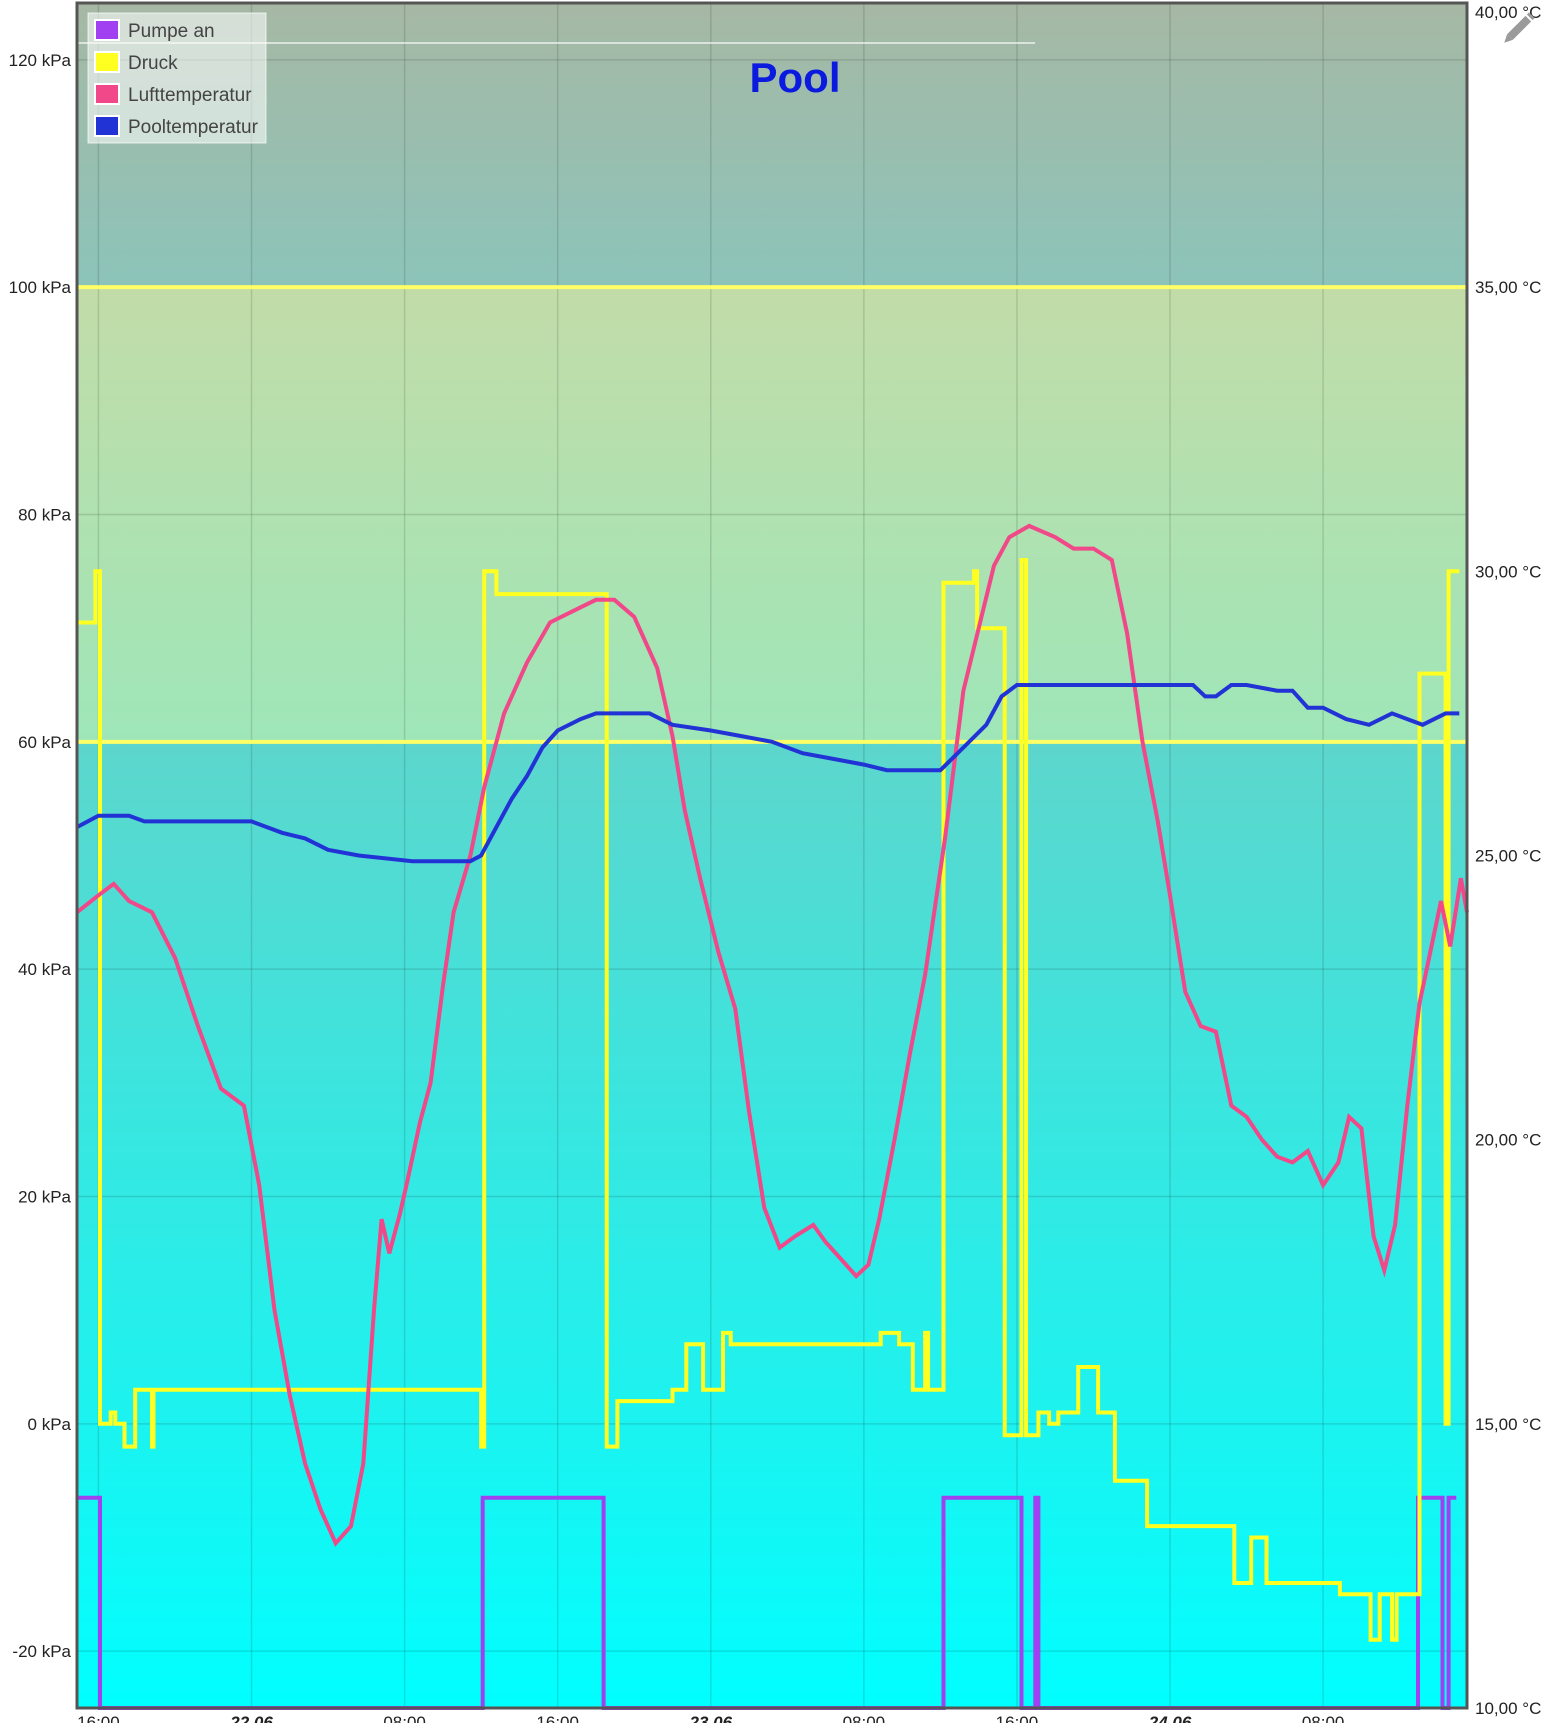  Describe the element at coordinates (1508, 1140) in the screenshot. I see `y-right-tick-label: 20,00 °C` at that location.